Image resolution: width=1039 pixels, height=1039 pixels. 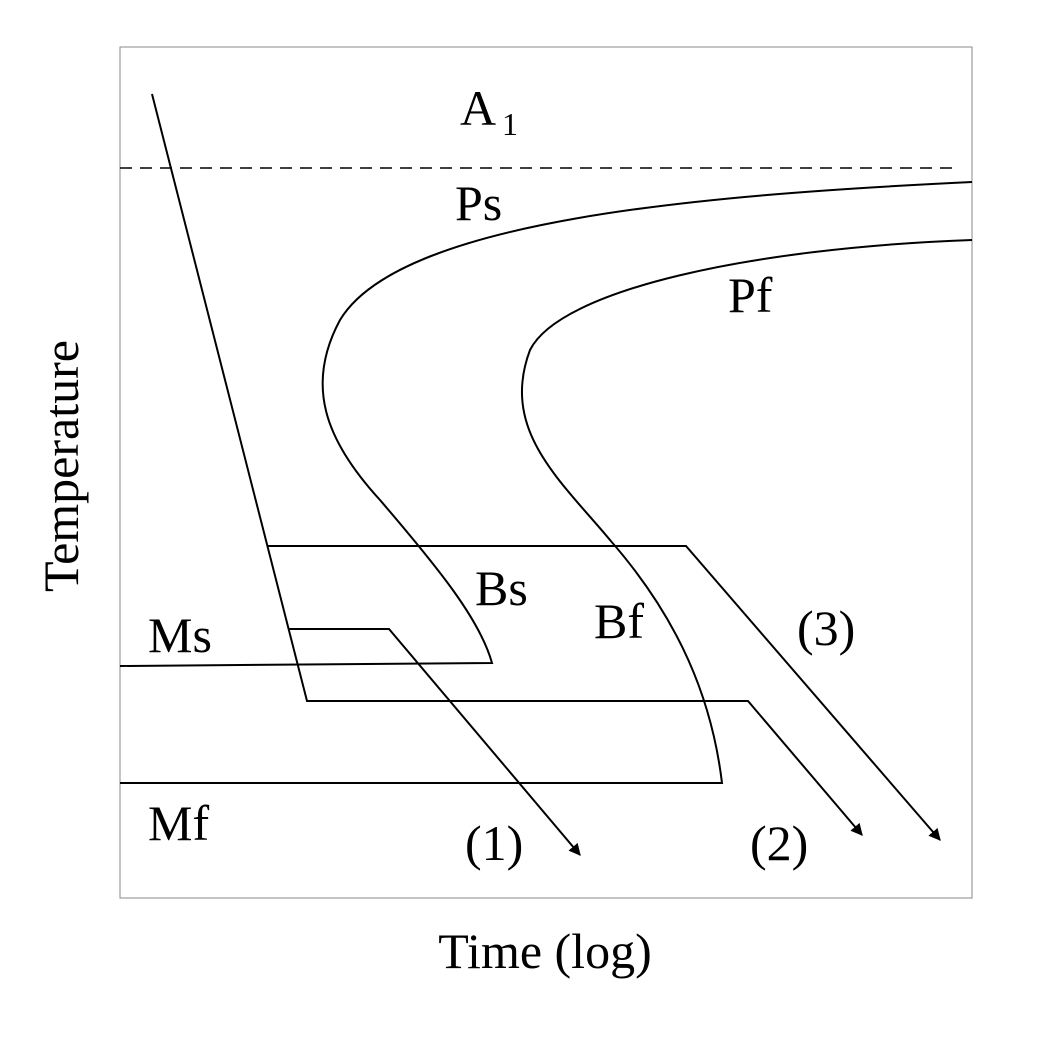 I want to click on bs-label: Bs, so click(x=501, y=588).